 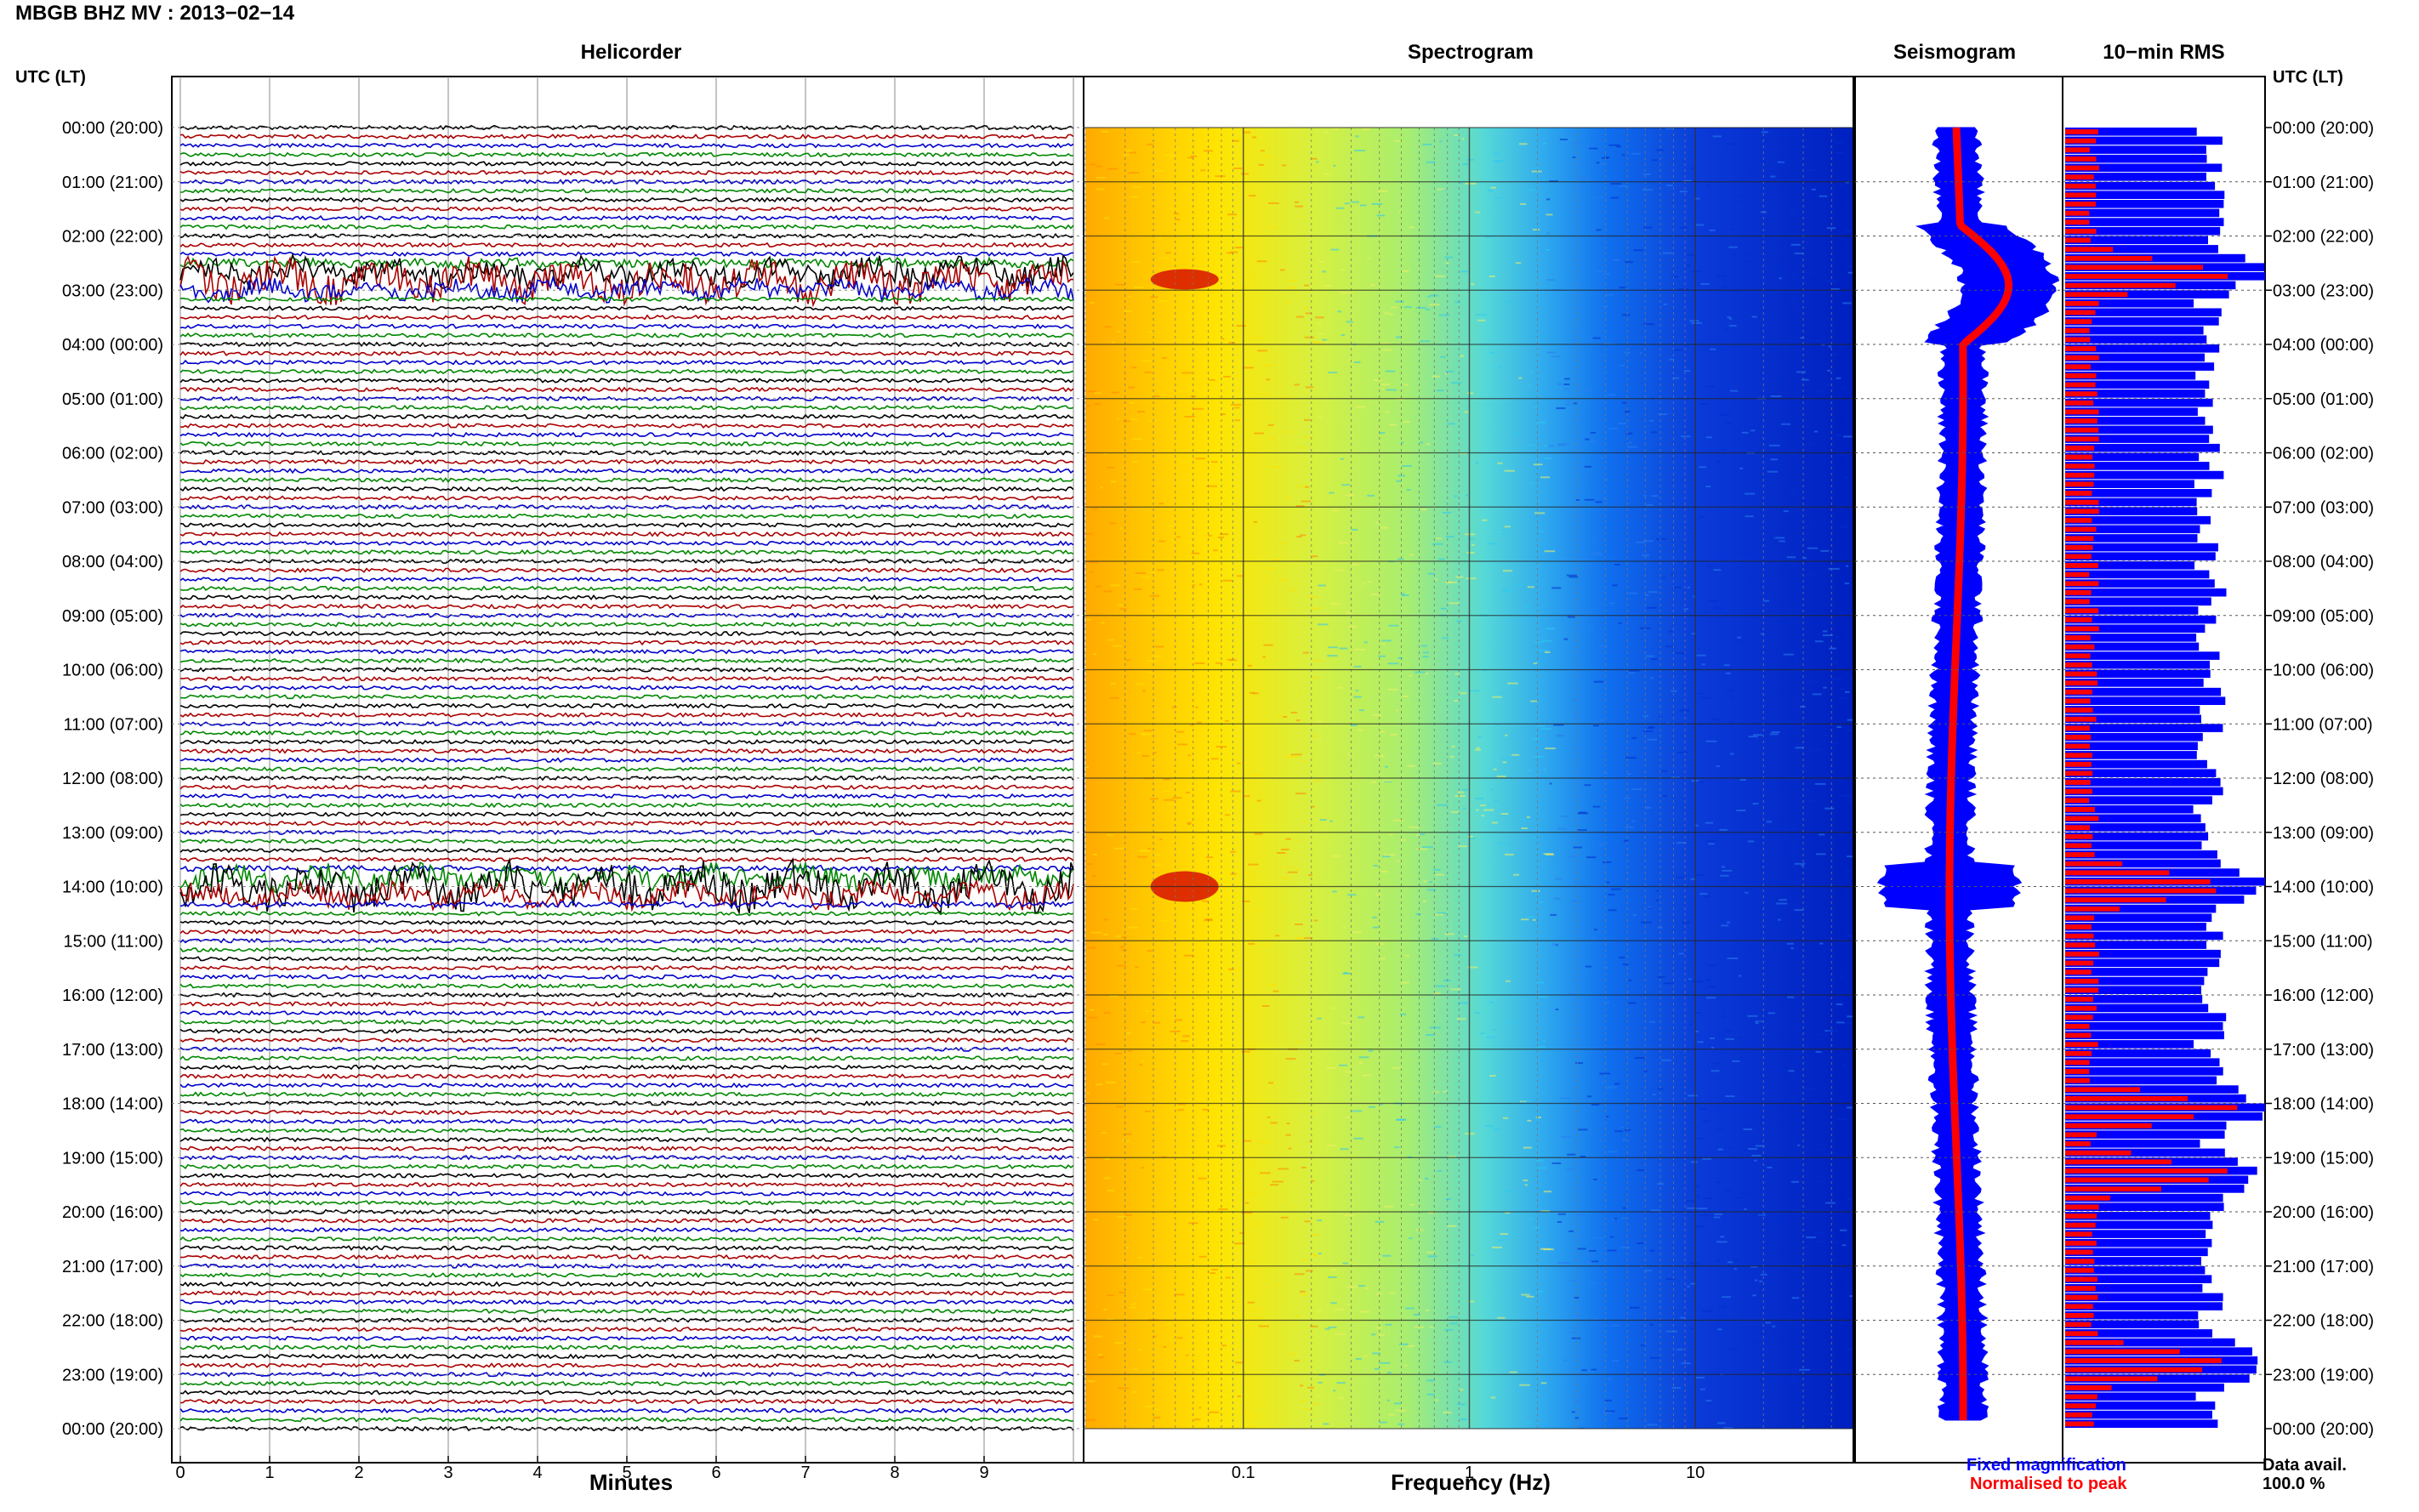 What do you see at coordinates (2304, 1465) in the screenshot?
I see `data-avail-label: Data avail.` at bounding box center [2304, 1465].